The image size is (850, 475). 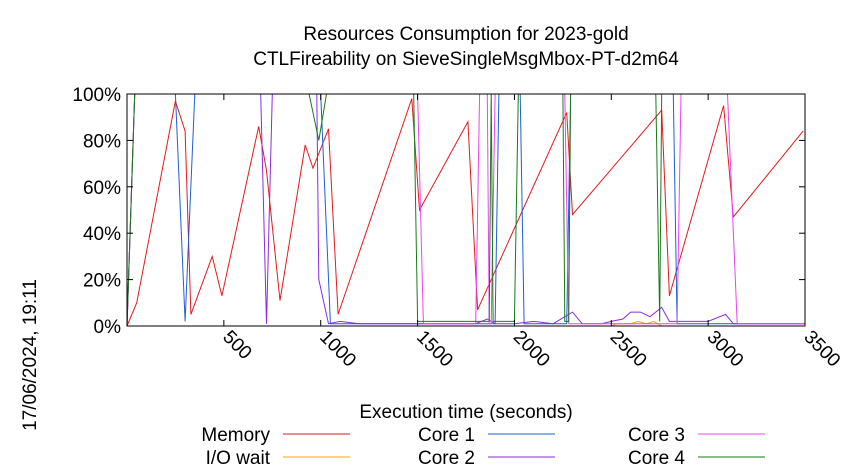 I want to click on y-tick-label: 100%, so click(x=96, y=95).